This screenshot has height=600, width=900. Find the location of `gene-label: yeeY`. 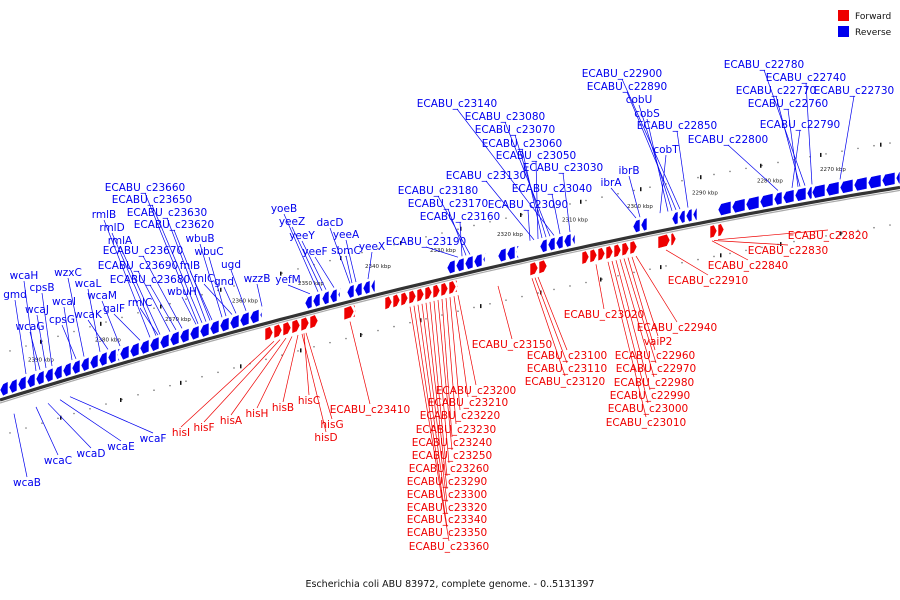

gene-label: yeeY is located at coordinates (302, 236).